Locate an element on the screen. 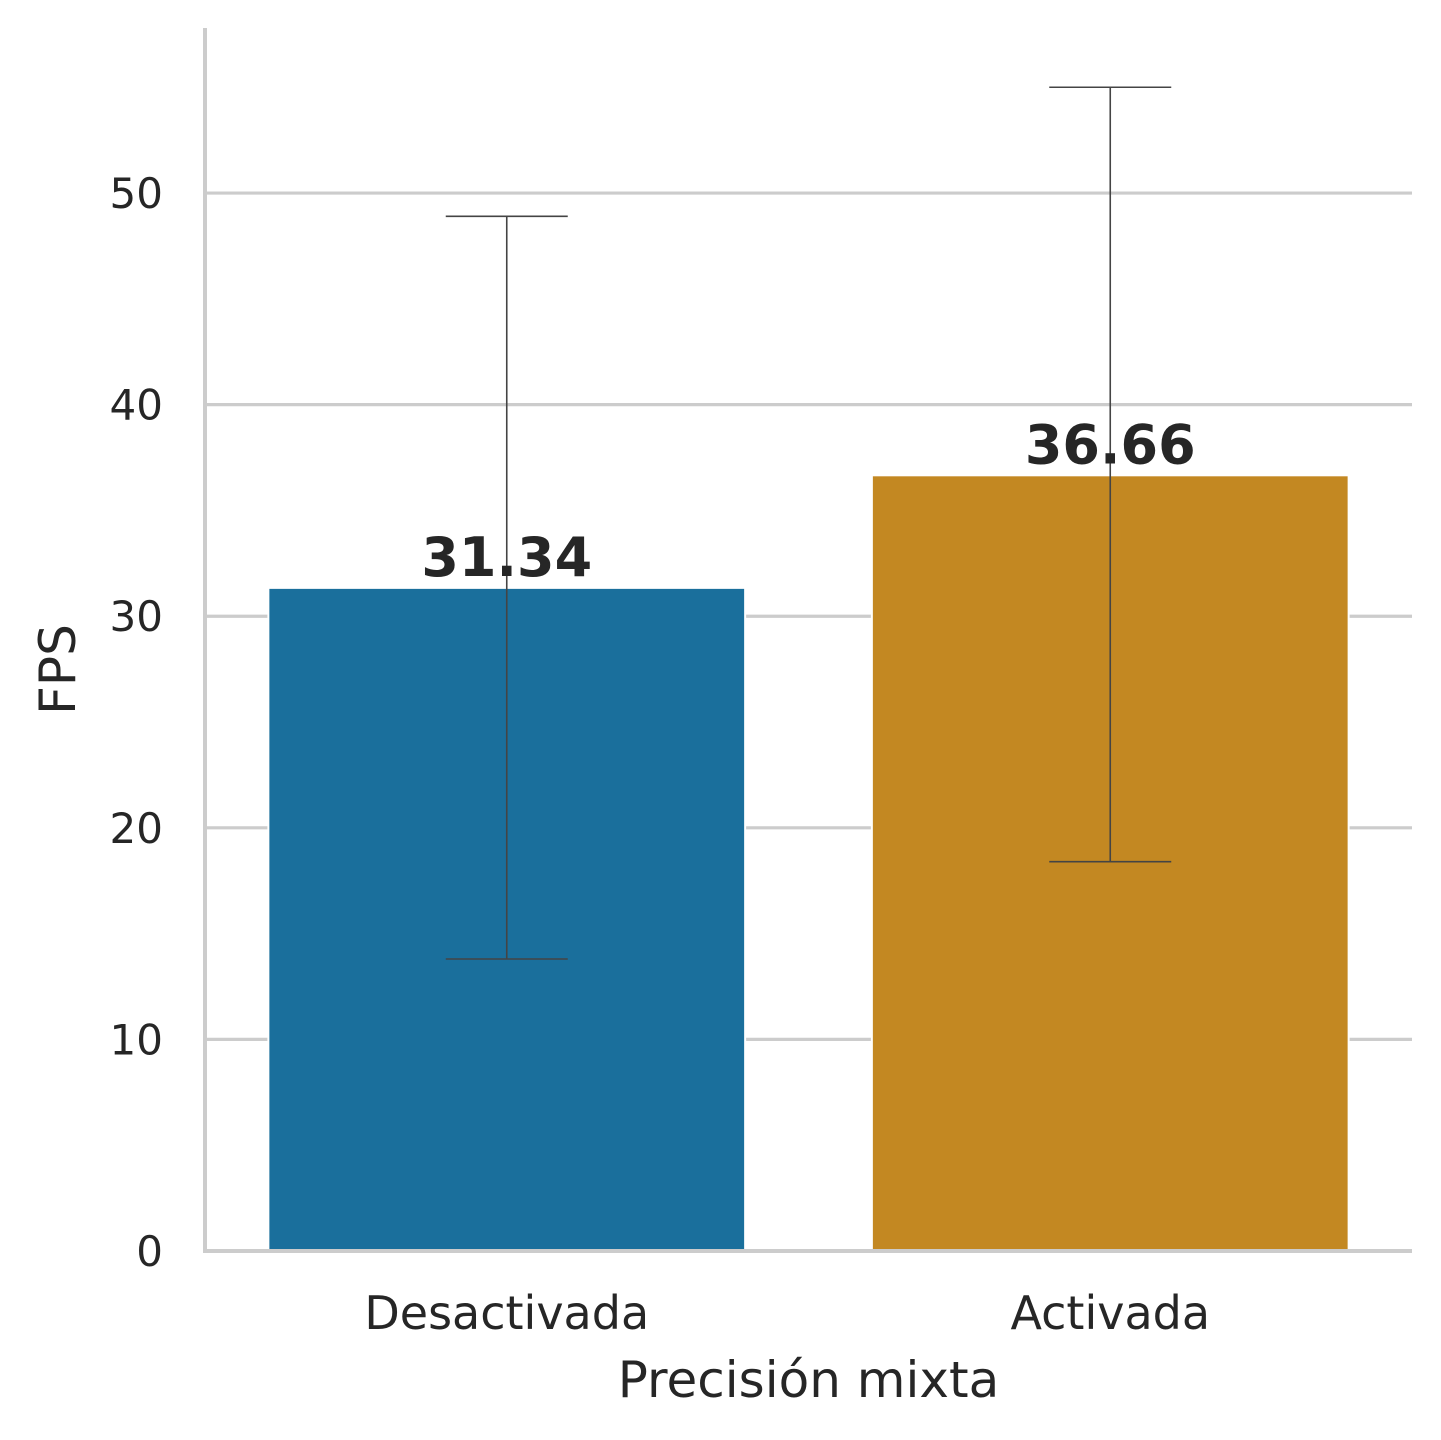 The height and width of the screenshot is (1440, 1441). x-tick-label-activada: Activada is located at coordinates (1110, 1313).